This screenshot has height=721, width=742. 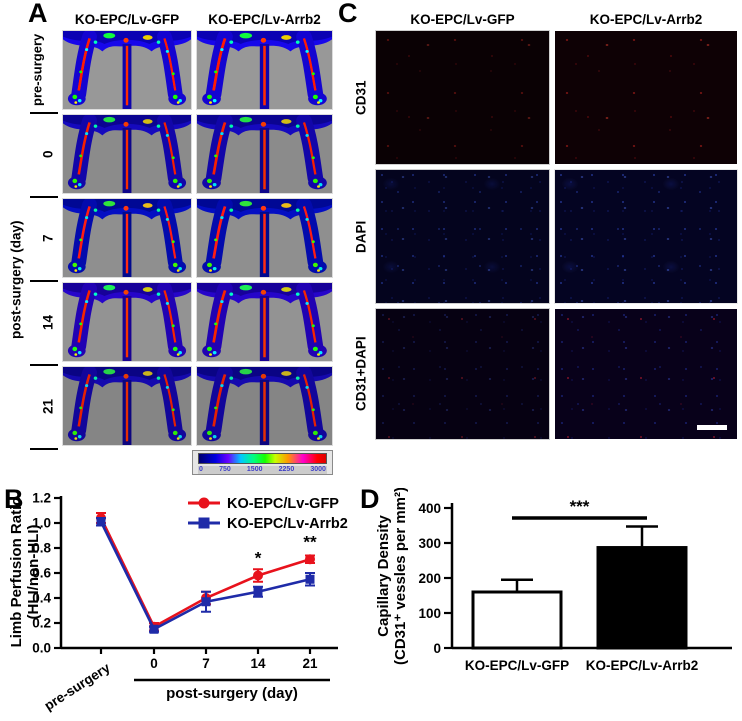 What do you see at coordinates (127, 406) in the screenshot?
I see `doppler-image-gfp-day21` at bounding box center [127, 406].